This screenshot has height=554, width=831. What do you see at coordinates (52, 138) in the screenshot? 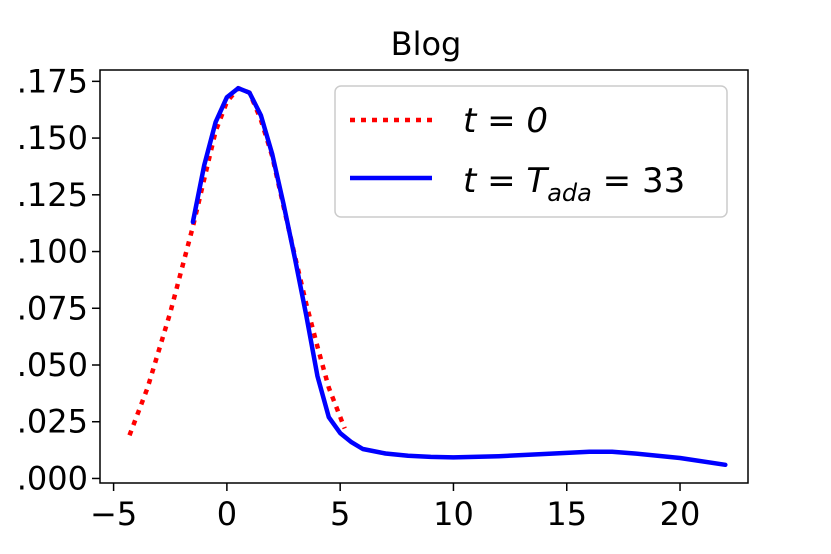
I see `y-tick-label: .150` at bounding box center [52, 138].